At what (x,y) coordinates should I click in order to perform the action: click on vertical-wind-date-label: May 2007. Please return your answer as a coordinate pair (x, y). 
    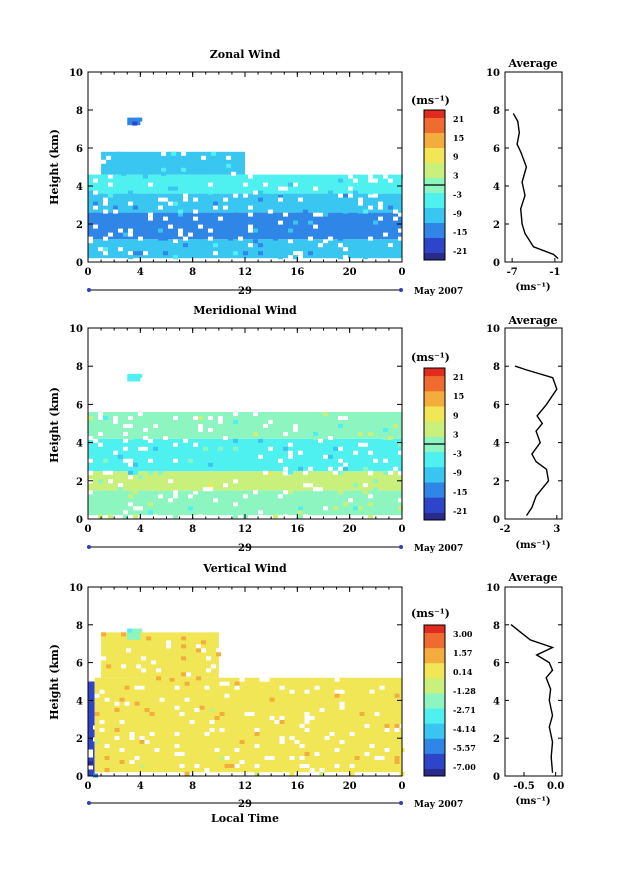
    Looking at the image, I should click on (438, 805).